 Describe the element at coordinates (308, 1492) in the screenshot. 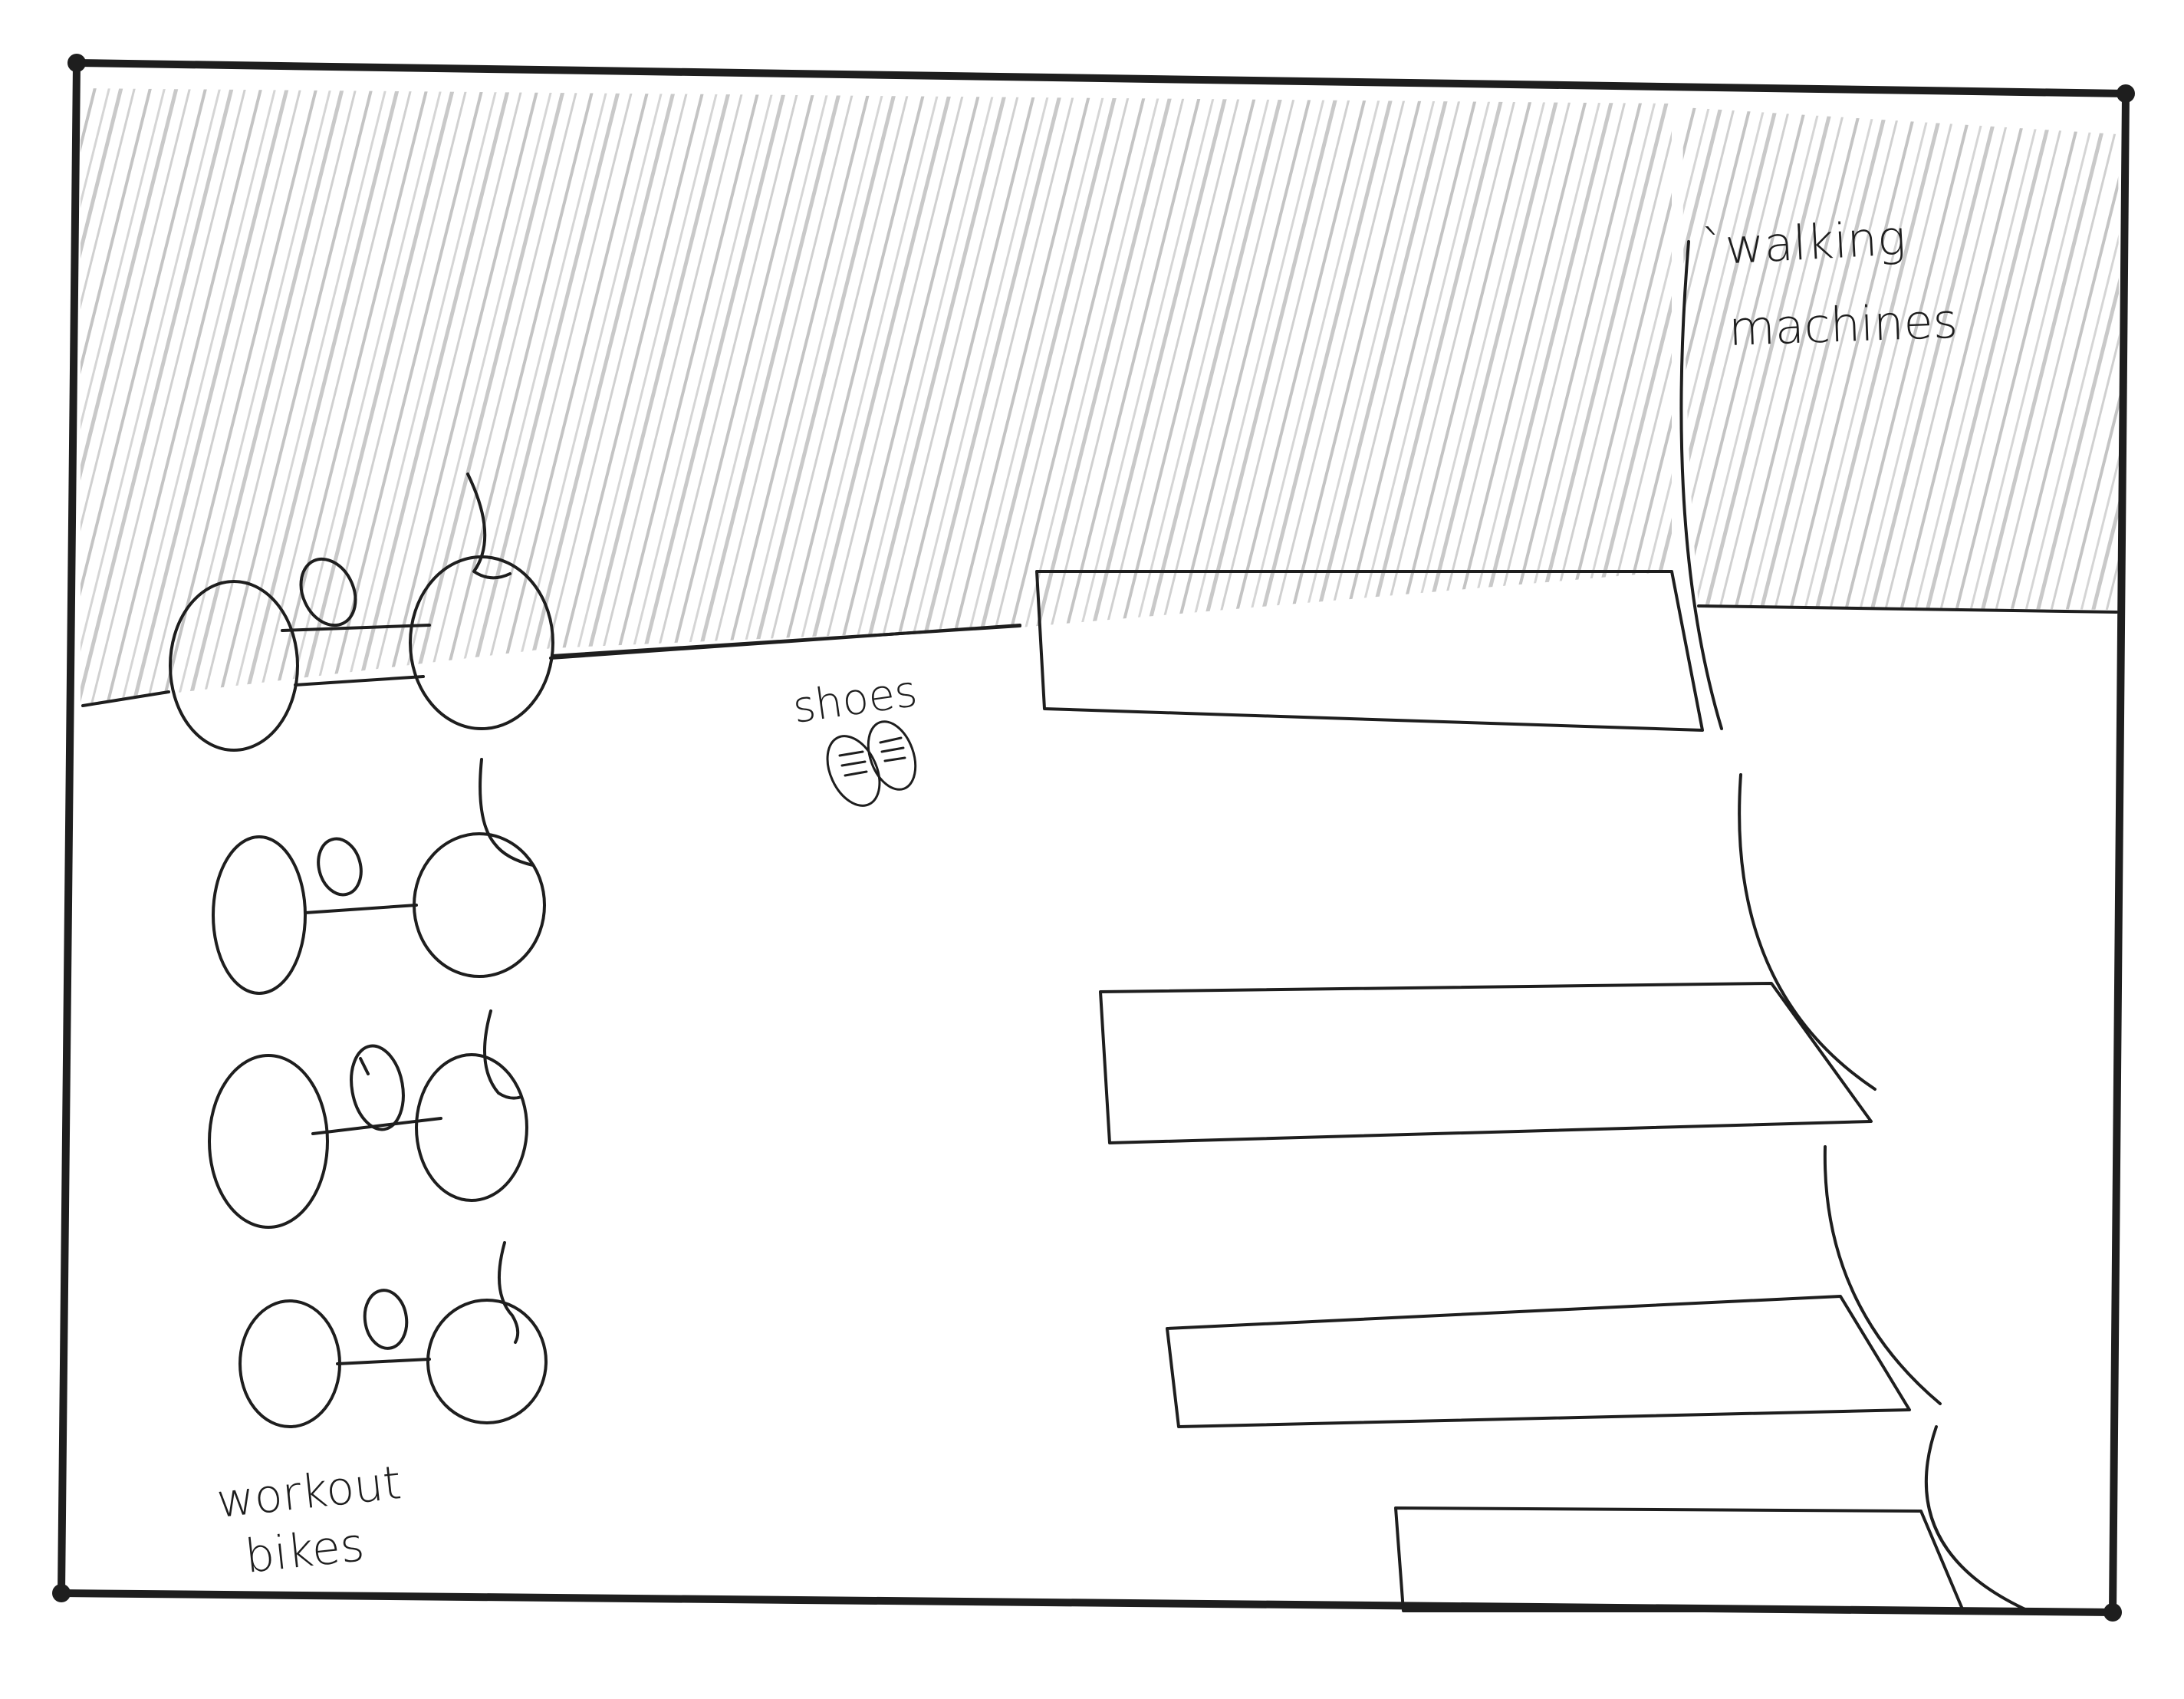

I see `workout-bikes-label: workout` at that location.